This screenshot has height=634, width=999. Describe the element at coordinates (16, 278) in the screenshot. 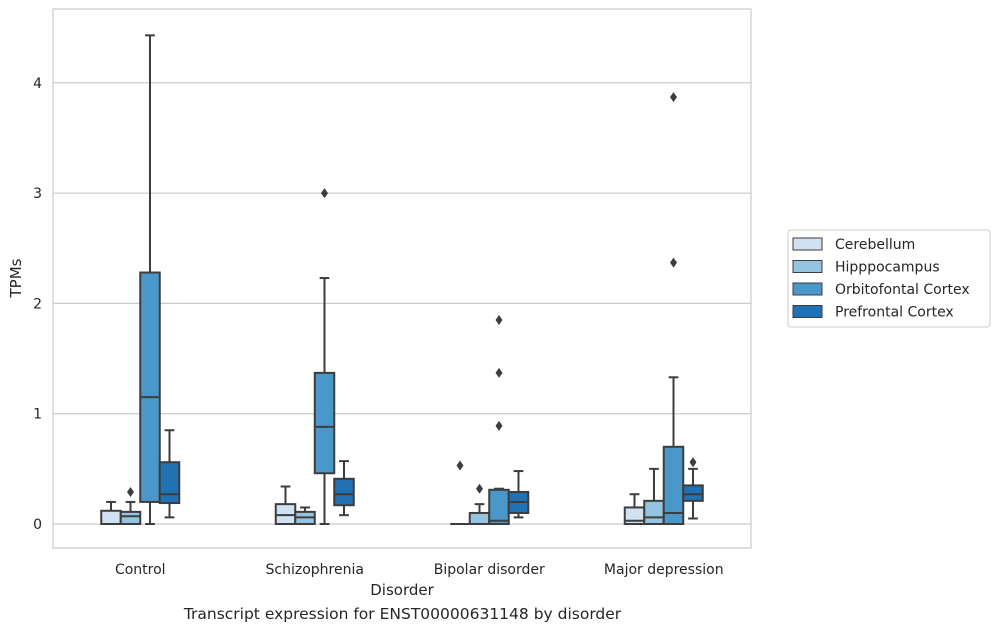

I see `y-axis-label: TPMs` at that location.